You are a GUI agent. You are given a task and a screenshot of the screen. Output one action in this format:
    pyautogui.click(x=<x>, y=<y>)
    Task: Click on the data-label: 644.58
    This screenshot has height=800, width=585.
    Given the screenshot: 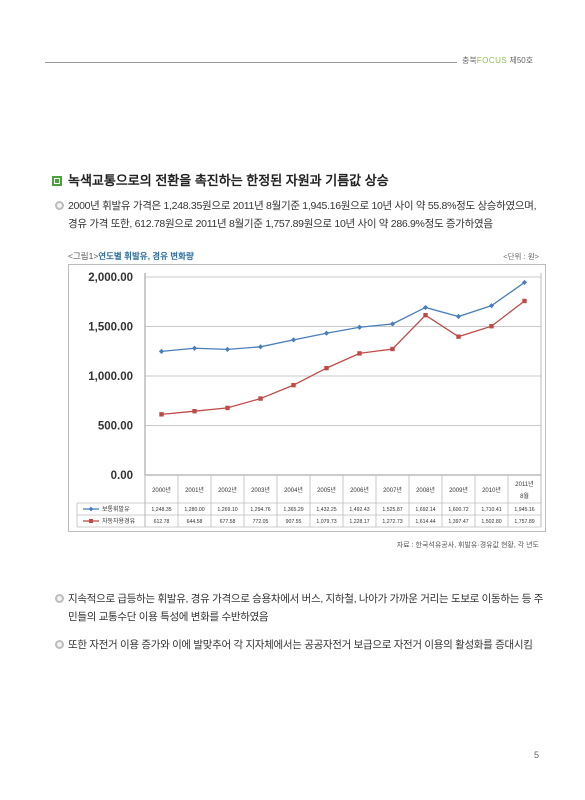 What is the action you would take?
    pyautogui.click(x=195, y=522)
    